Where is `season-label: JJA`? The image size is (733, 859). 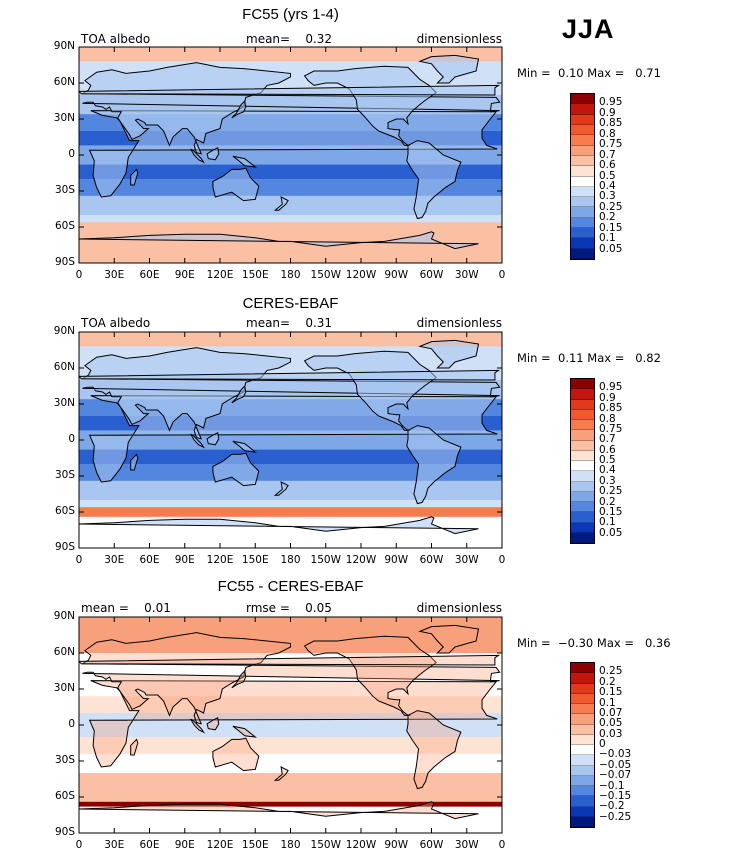
season-label: JJA is located at coordinates (588, 29).